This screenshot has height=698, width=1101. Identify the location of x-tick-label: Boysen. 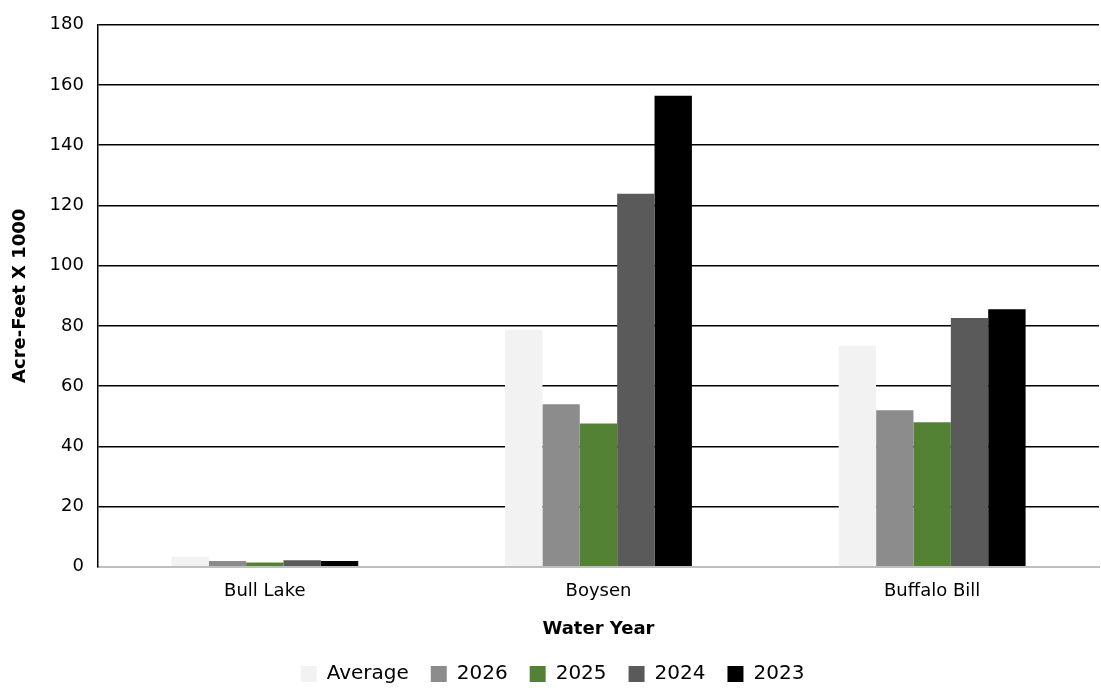
(598, 590).